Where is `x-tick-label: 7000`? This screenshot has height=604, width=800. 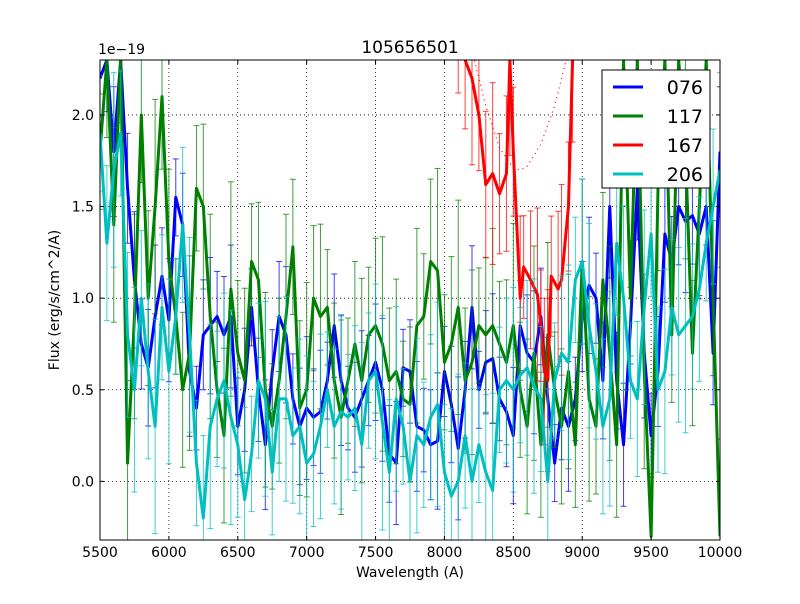 x-tick-label: 7000 is located at coordinates (307, 553).